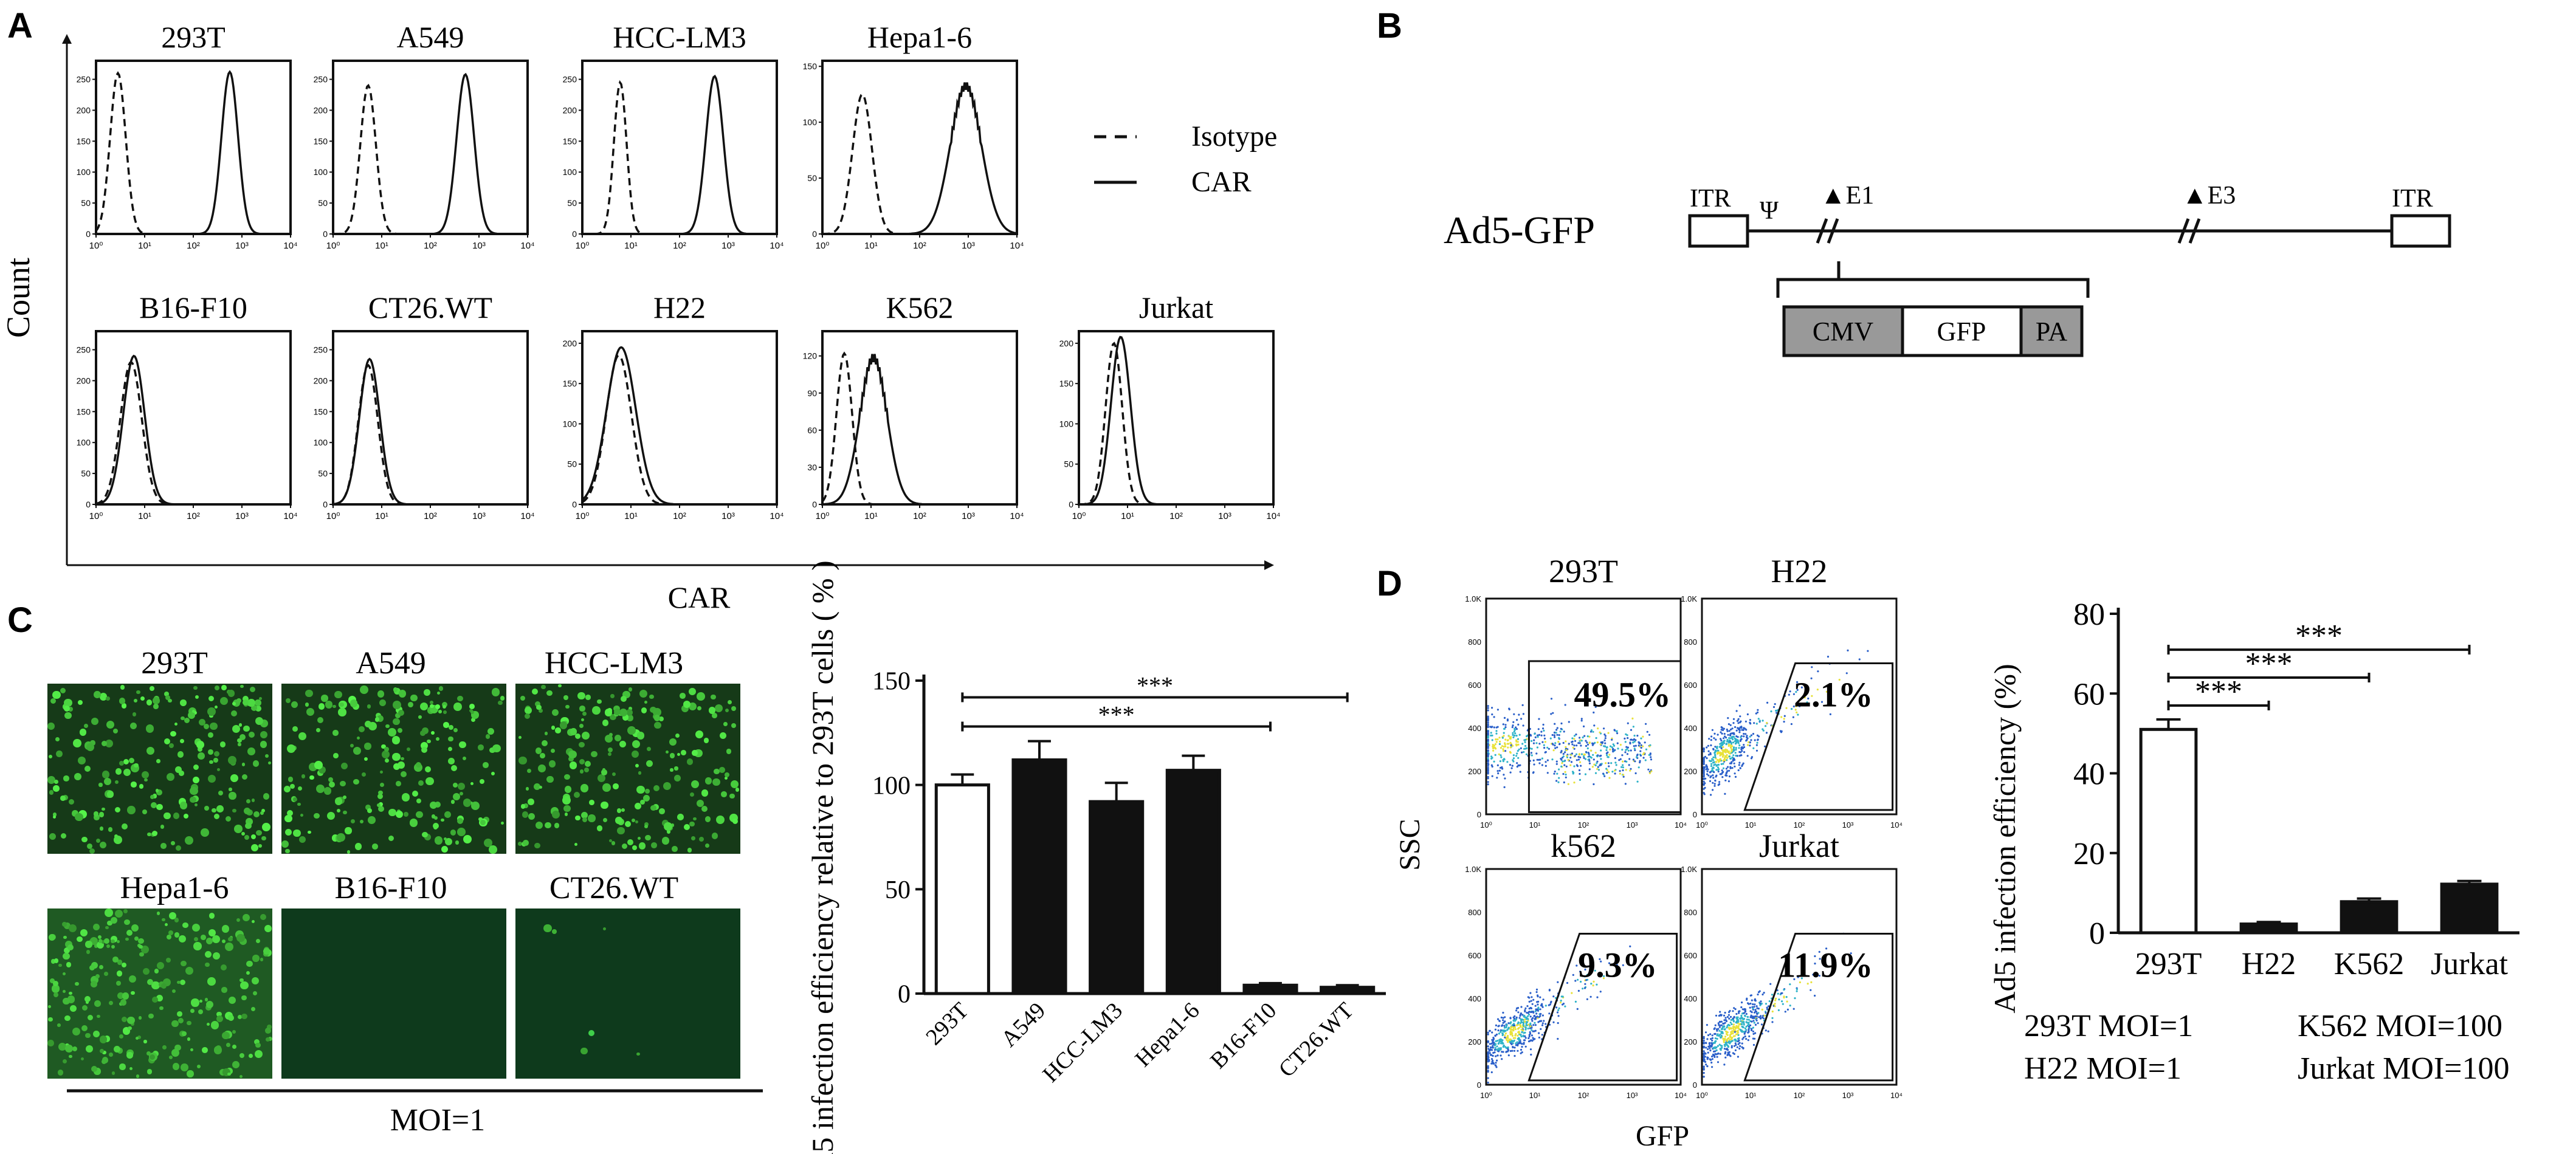 The height and width of the screenshot is (1154, 2576). I want to click on y-tick-label: 100, so click(892, 786).